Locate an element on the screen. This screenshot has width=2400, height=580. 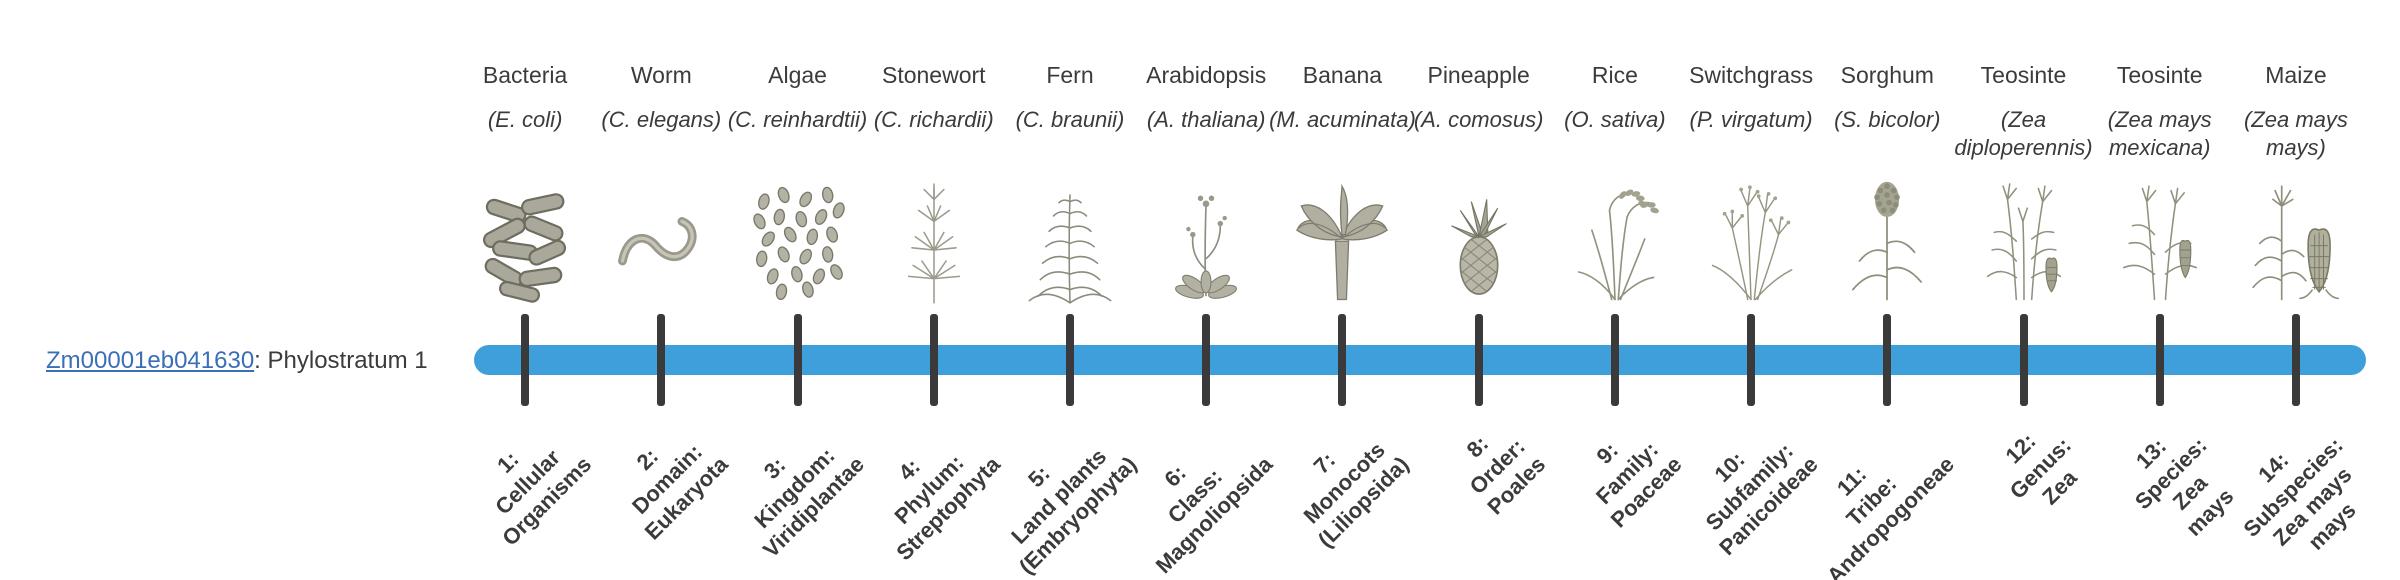
organism-name: Bacteria is located at coordinates (525, 75).